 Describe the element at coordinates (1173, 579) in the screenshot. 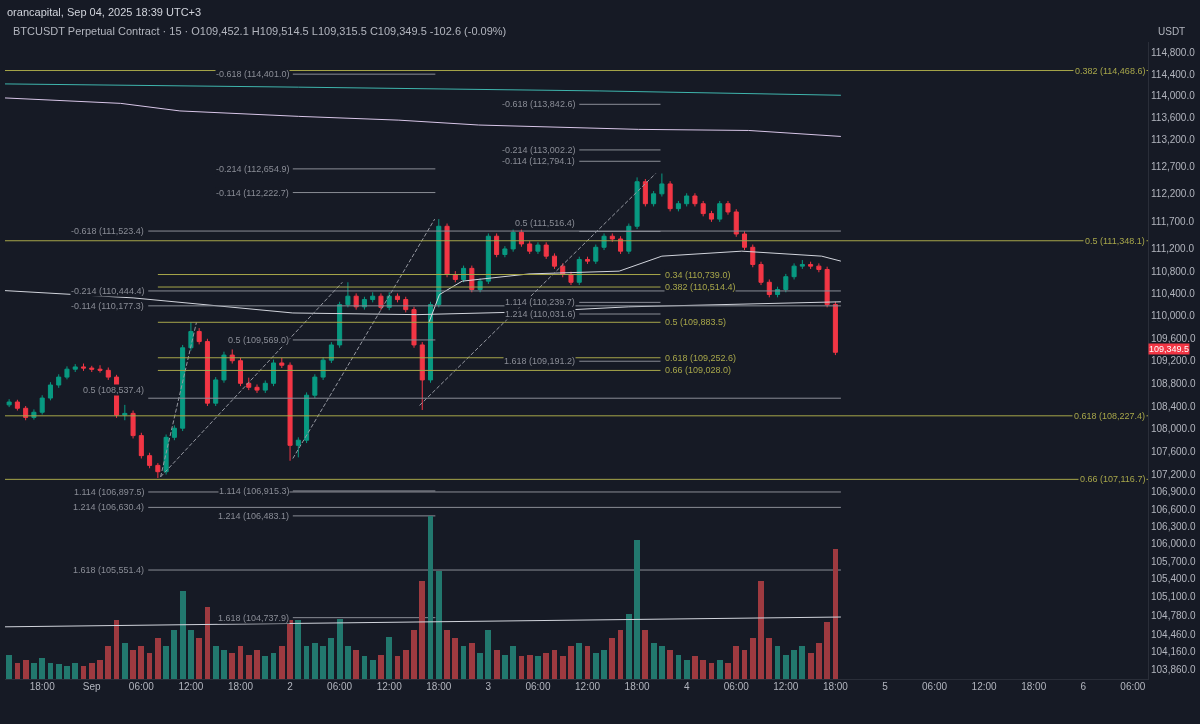

I see `y-tick-label: 105,400.0` at that location.